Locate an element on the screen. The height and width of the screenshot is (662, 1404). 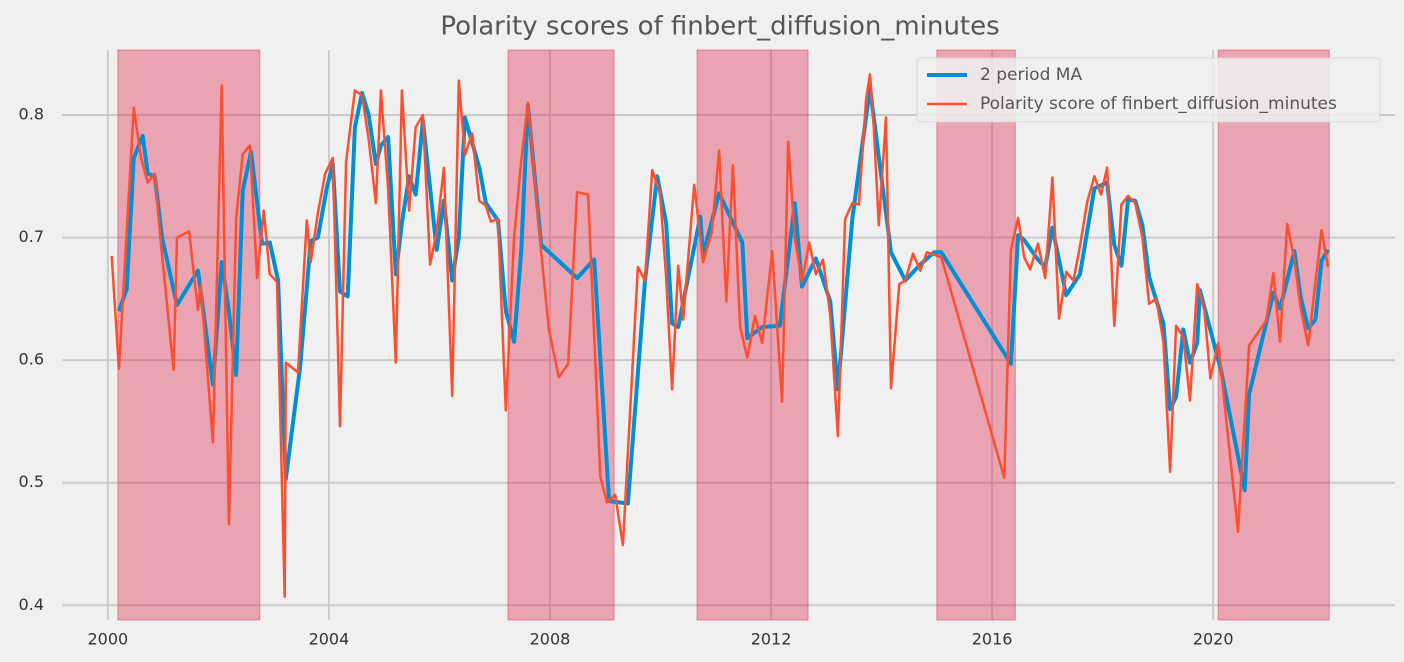
x-tick-label: 2008 is located at coordinates (550, 639).